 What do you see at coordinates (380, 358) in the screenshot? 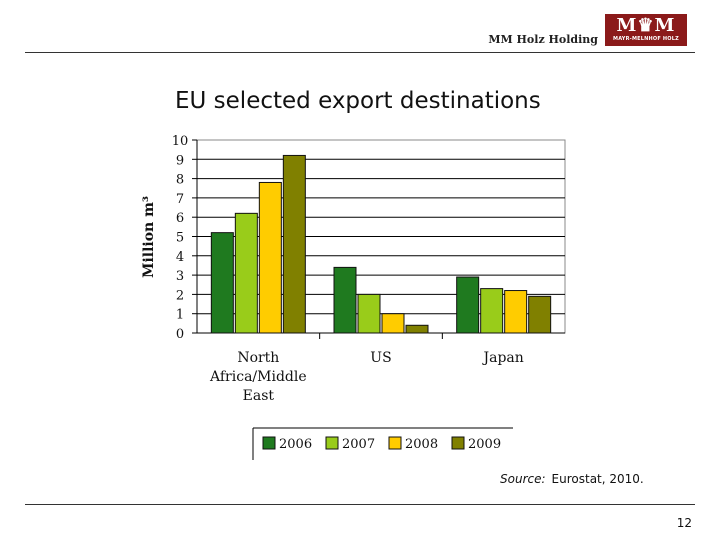
I see `x-tick-label: US` at bounding box center [380, 358].